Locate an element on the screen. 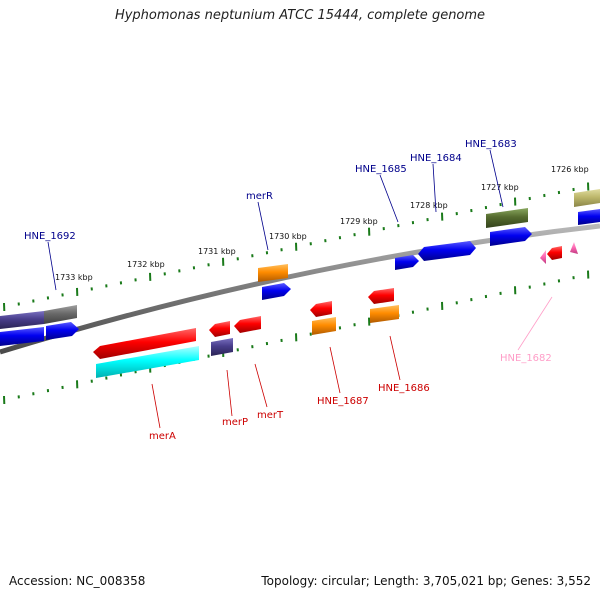  scale-label-1730: 1730 kbp is located at coordinates (288, 236).